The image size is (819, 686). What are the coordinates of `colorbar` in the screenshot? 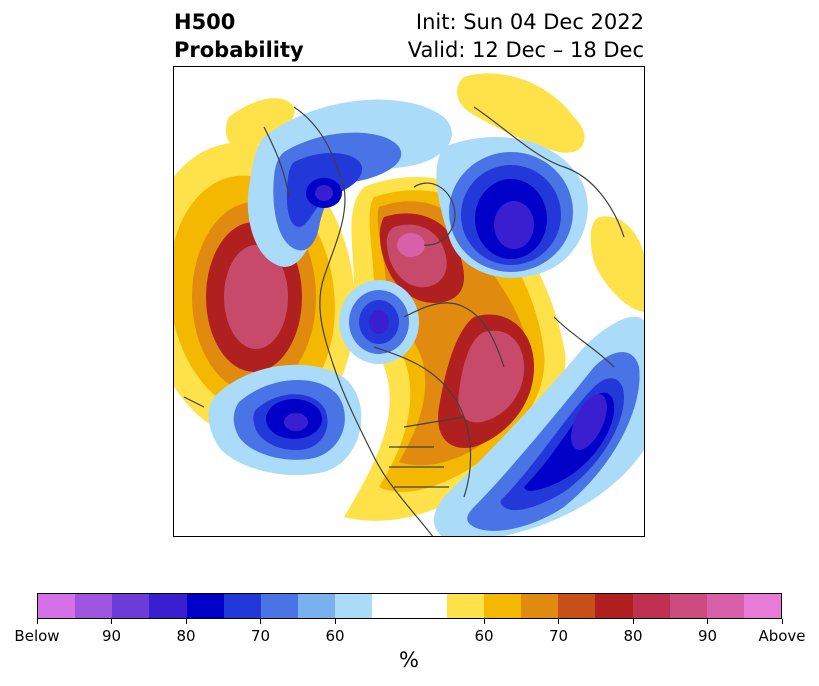 It's located at (409, 606).